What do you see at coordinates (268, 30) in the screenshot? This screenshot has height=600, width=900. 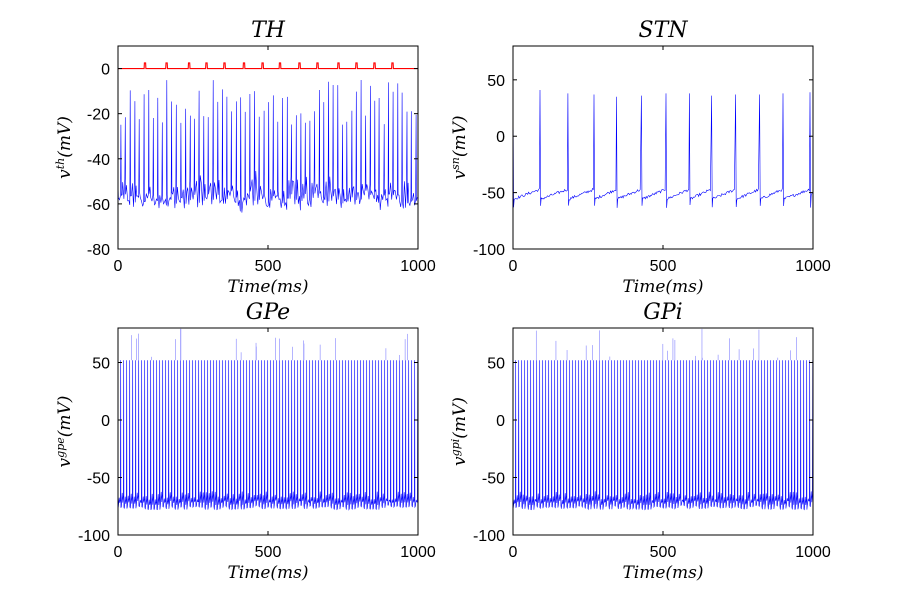 I see `chart-title: TH` at bounding box center [268, 30].